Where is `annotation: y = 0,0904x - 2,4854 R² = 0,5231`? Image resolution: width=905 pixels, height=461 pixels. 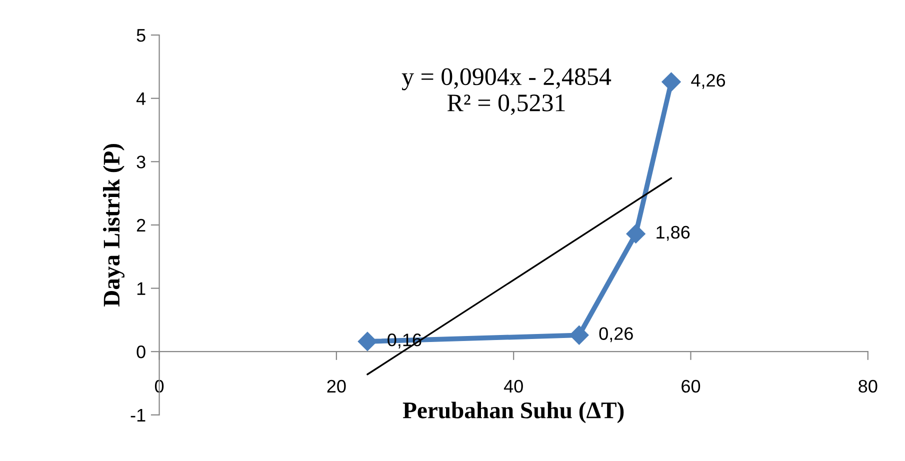 annotation: y = 0,0904x - 2,4854 R² = 0,5231 is located at coordinates (507, 91).